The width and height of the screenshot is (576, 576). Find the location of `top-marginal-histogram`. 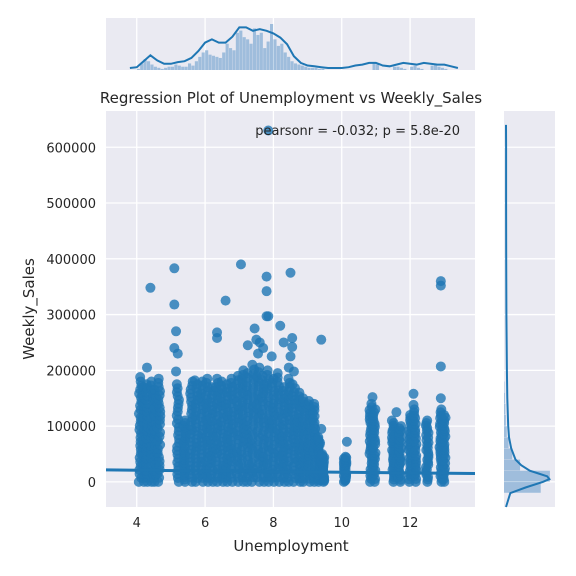

top-marginal-histogram is located at coordinates (292, 47).